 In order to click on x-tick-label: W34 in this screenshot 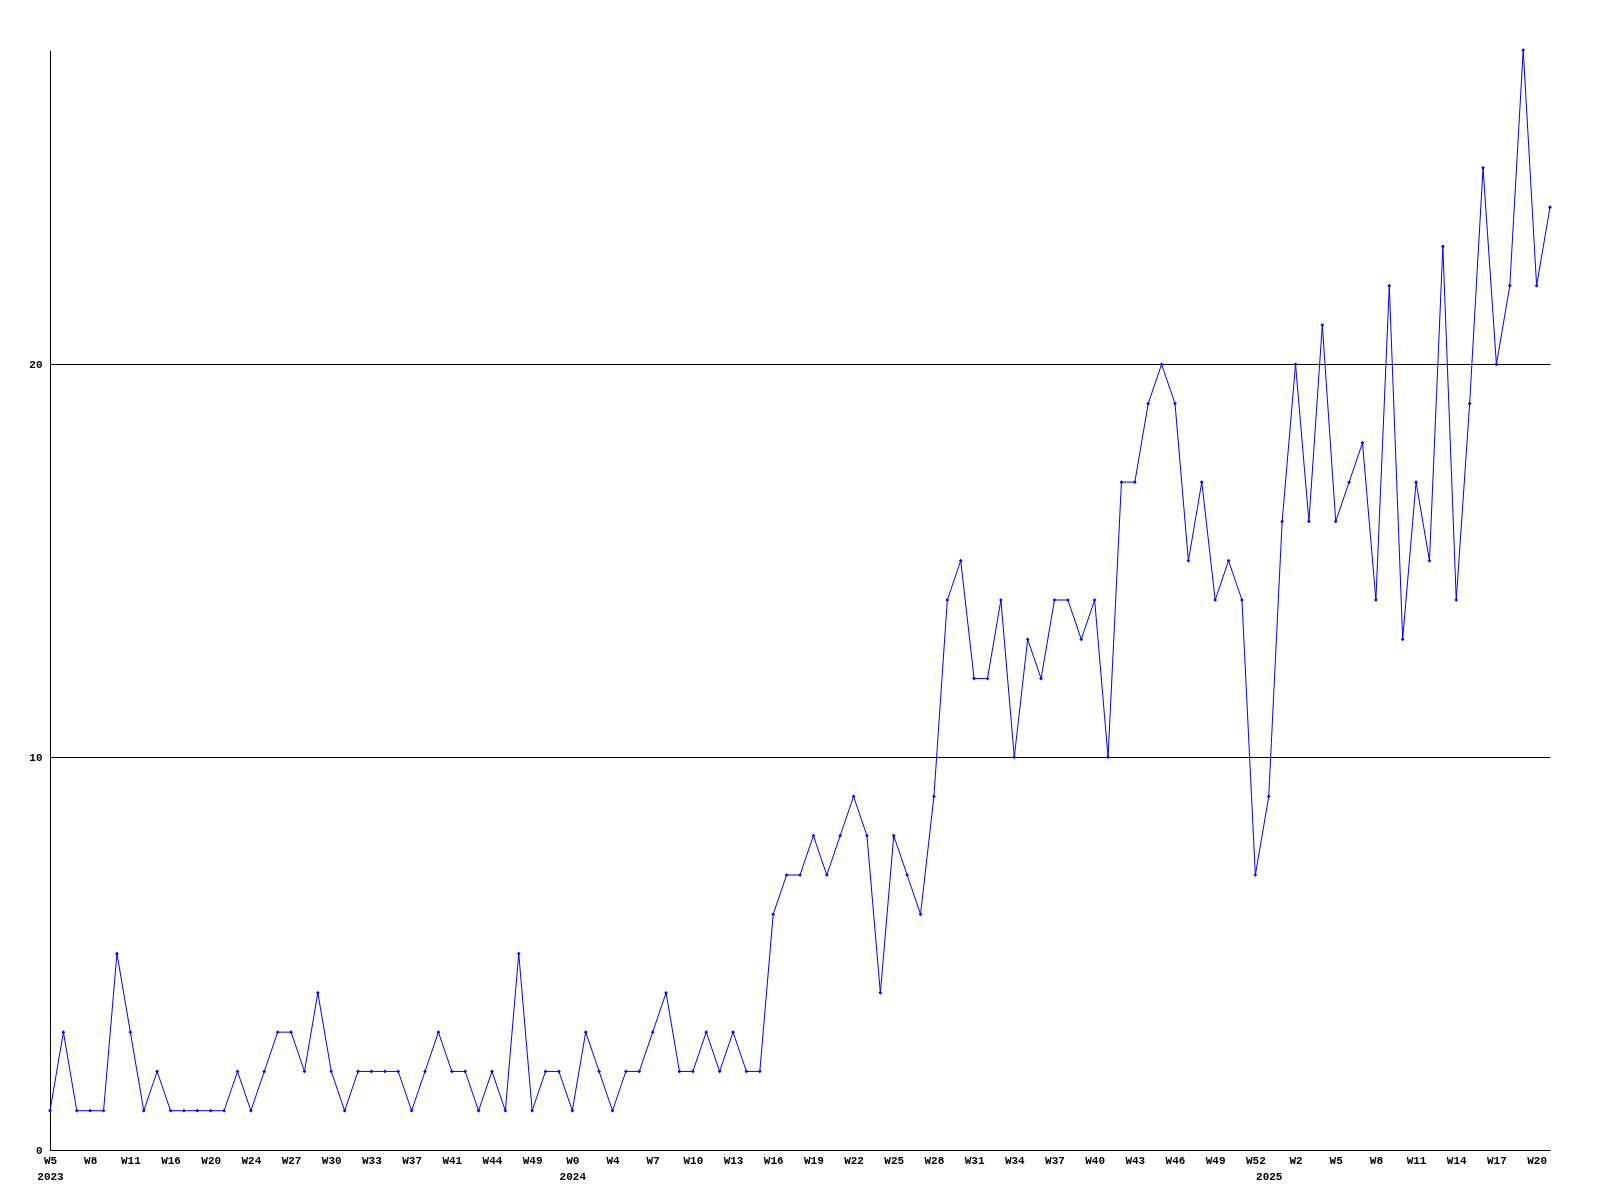, I will do `click(1015, 1160)`.